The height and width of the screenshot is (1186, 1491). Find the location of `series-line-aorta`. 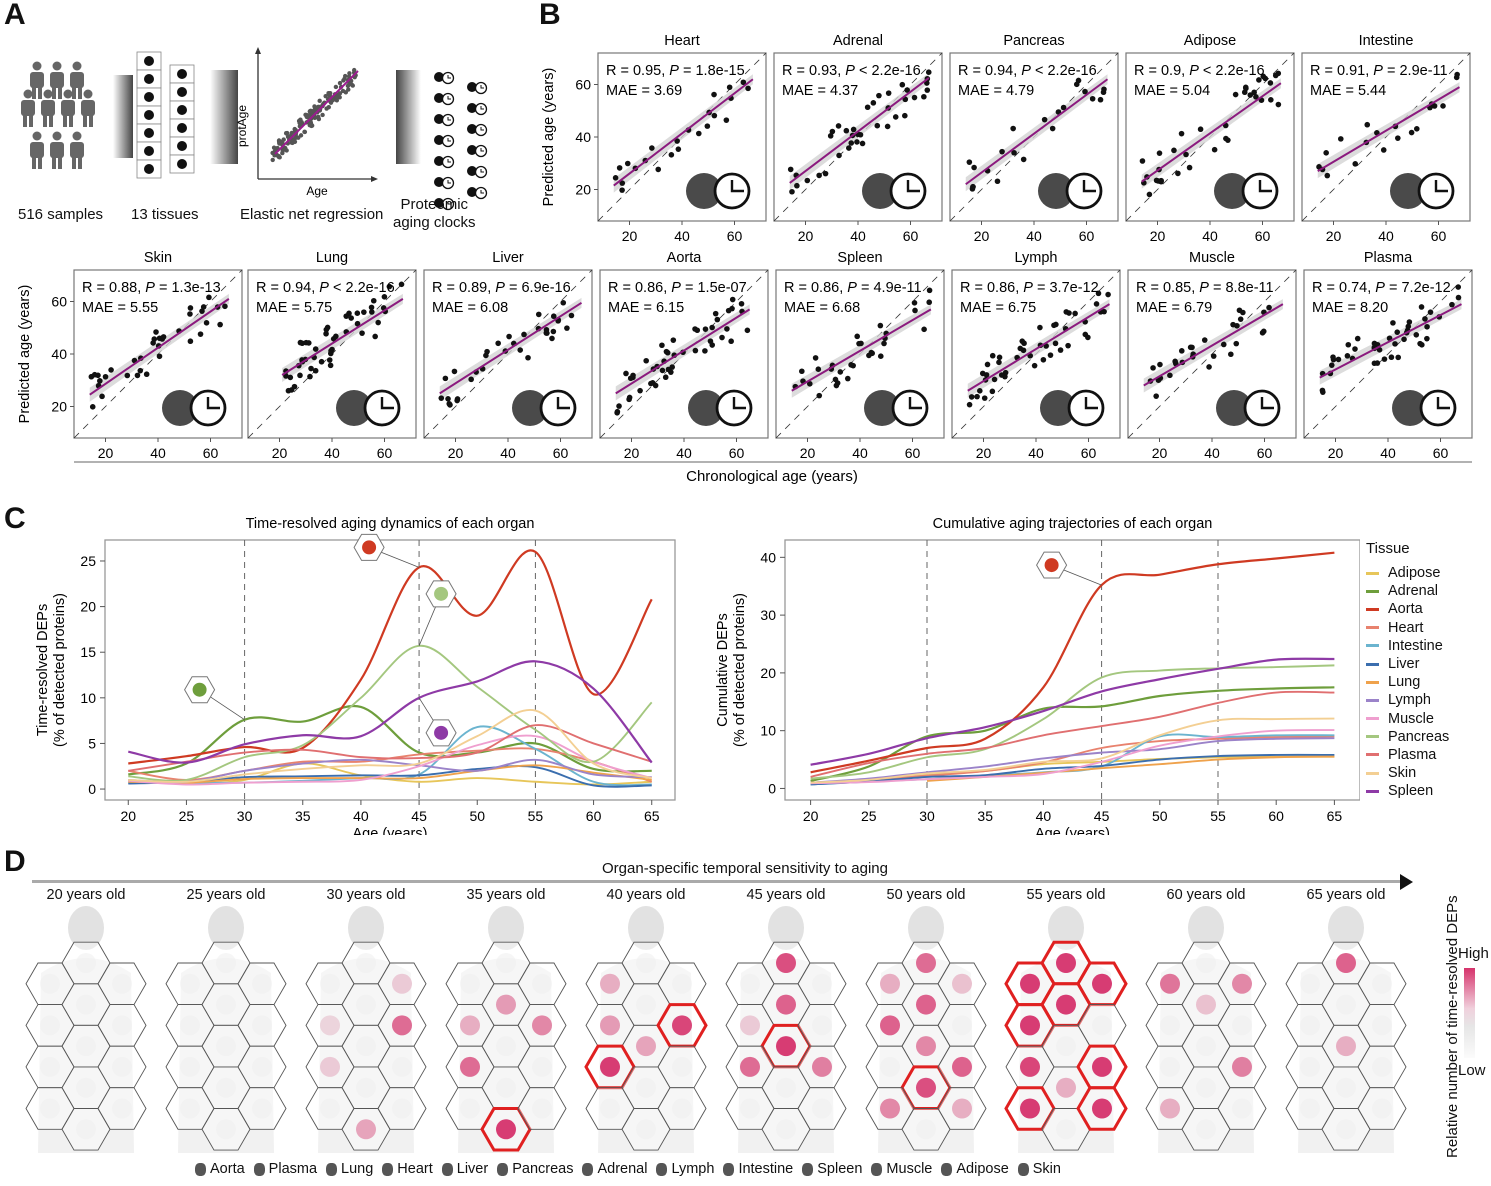

series-line-aorta is located at coordinates (1072, 662).